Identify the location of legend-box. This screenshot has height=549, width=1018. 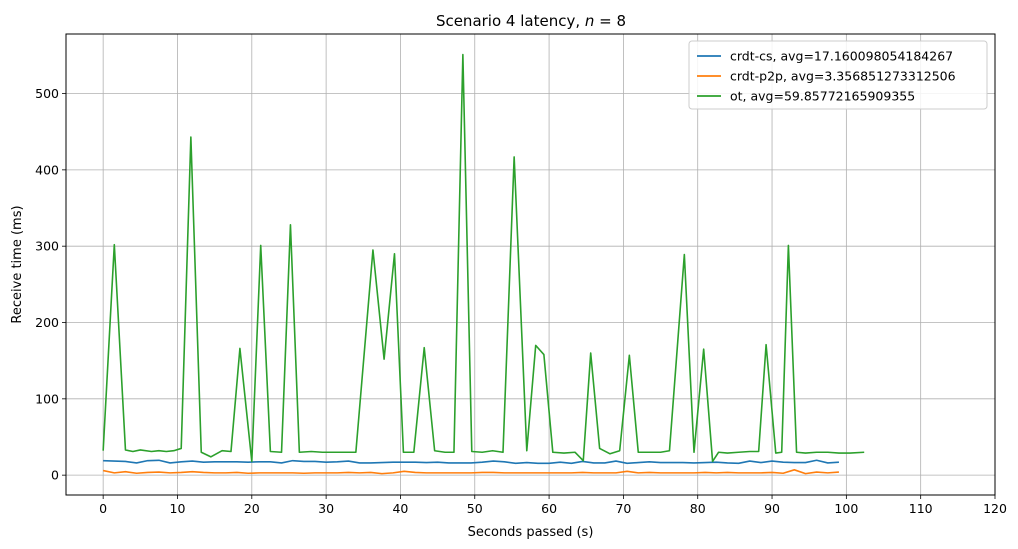
(838, 75).